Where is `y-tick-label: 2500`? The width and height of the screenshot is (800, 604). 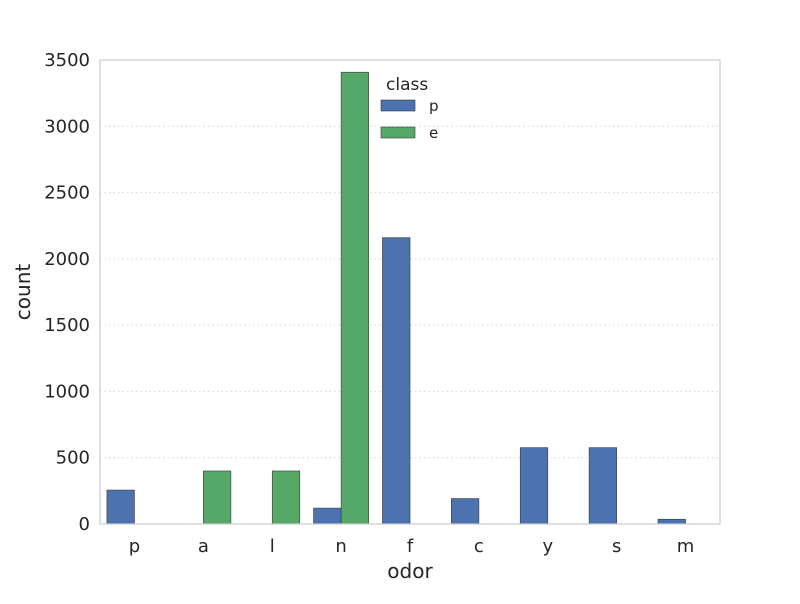
y-tick-label: 2500 is located at coordinates (67, 193).